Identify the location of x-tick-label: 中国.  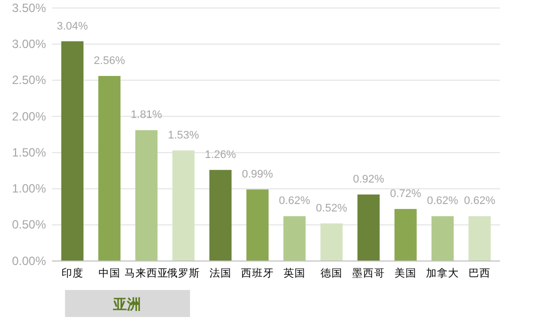
(109, 273).